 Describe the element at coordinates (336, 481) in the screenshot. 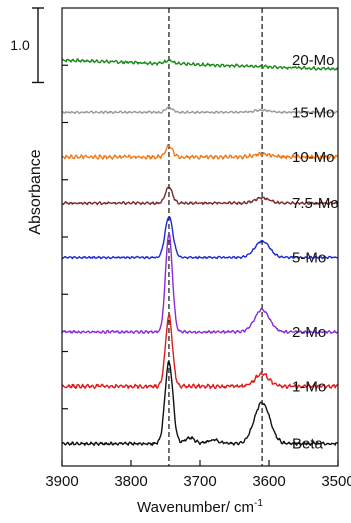

I see `x-tick-label-3500: 3500` at that location.